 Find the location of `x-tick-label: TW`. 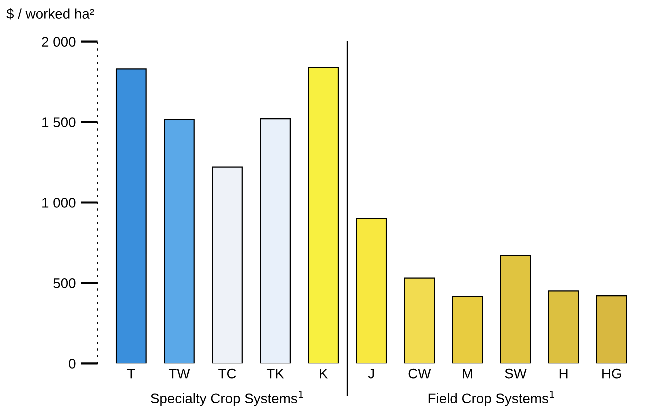

x-tick-label: TW is located at coordinates (179, 374).